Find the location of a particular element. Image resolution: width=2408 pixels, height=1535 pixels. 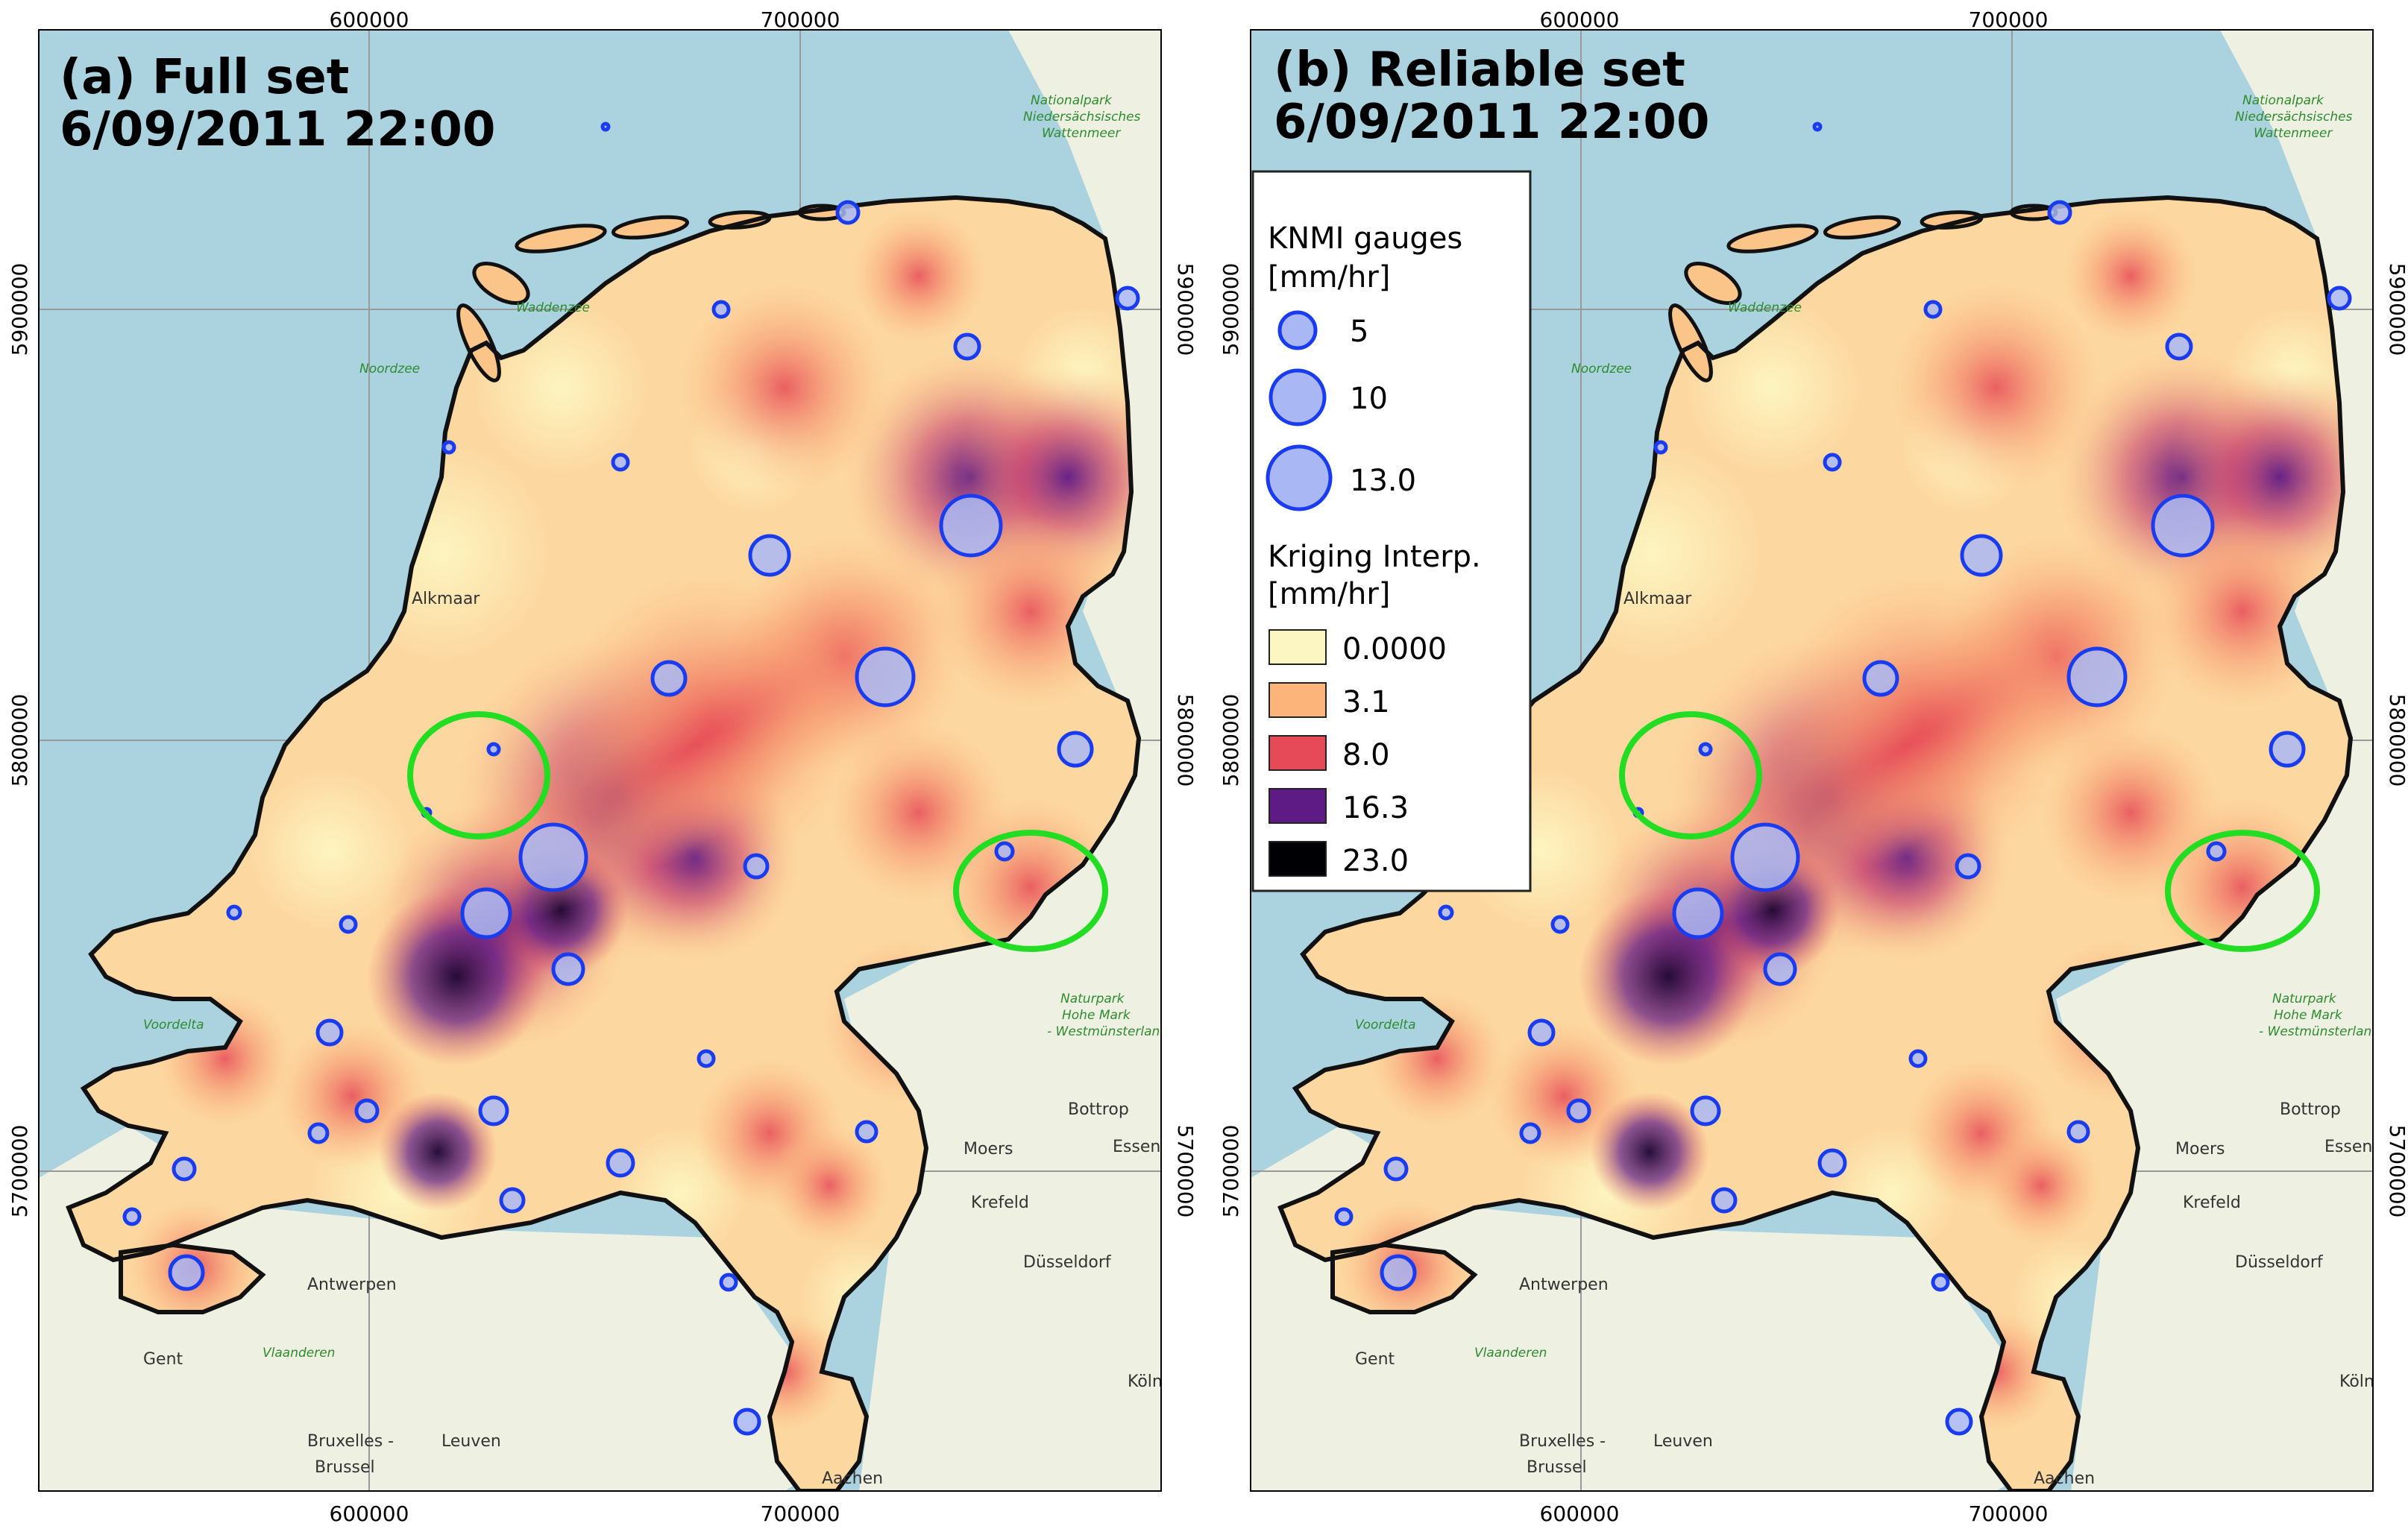

map-place-label: Düsseldorf is located at coordinates (2279, 1263).